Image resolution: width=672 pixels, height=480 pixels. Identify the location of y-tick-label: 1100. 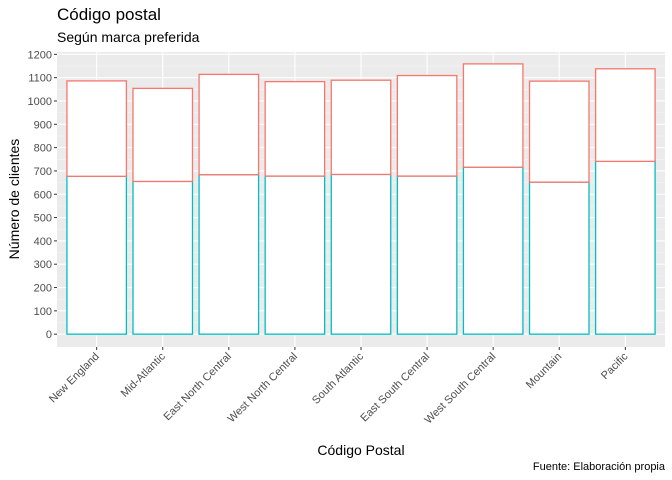
(40, 79).